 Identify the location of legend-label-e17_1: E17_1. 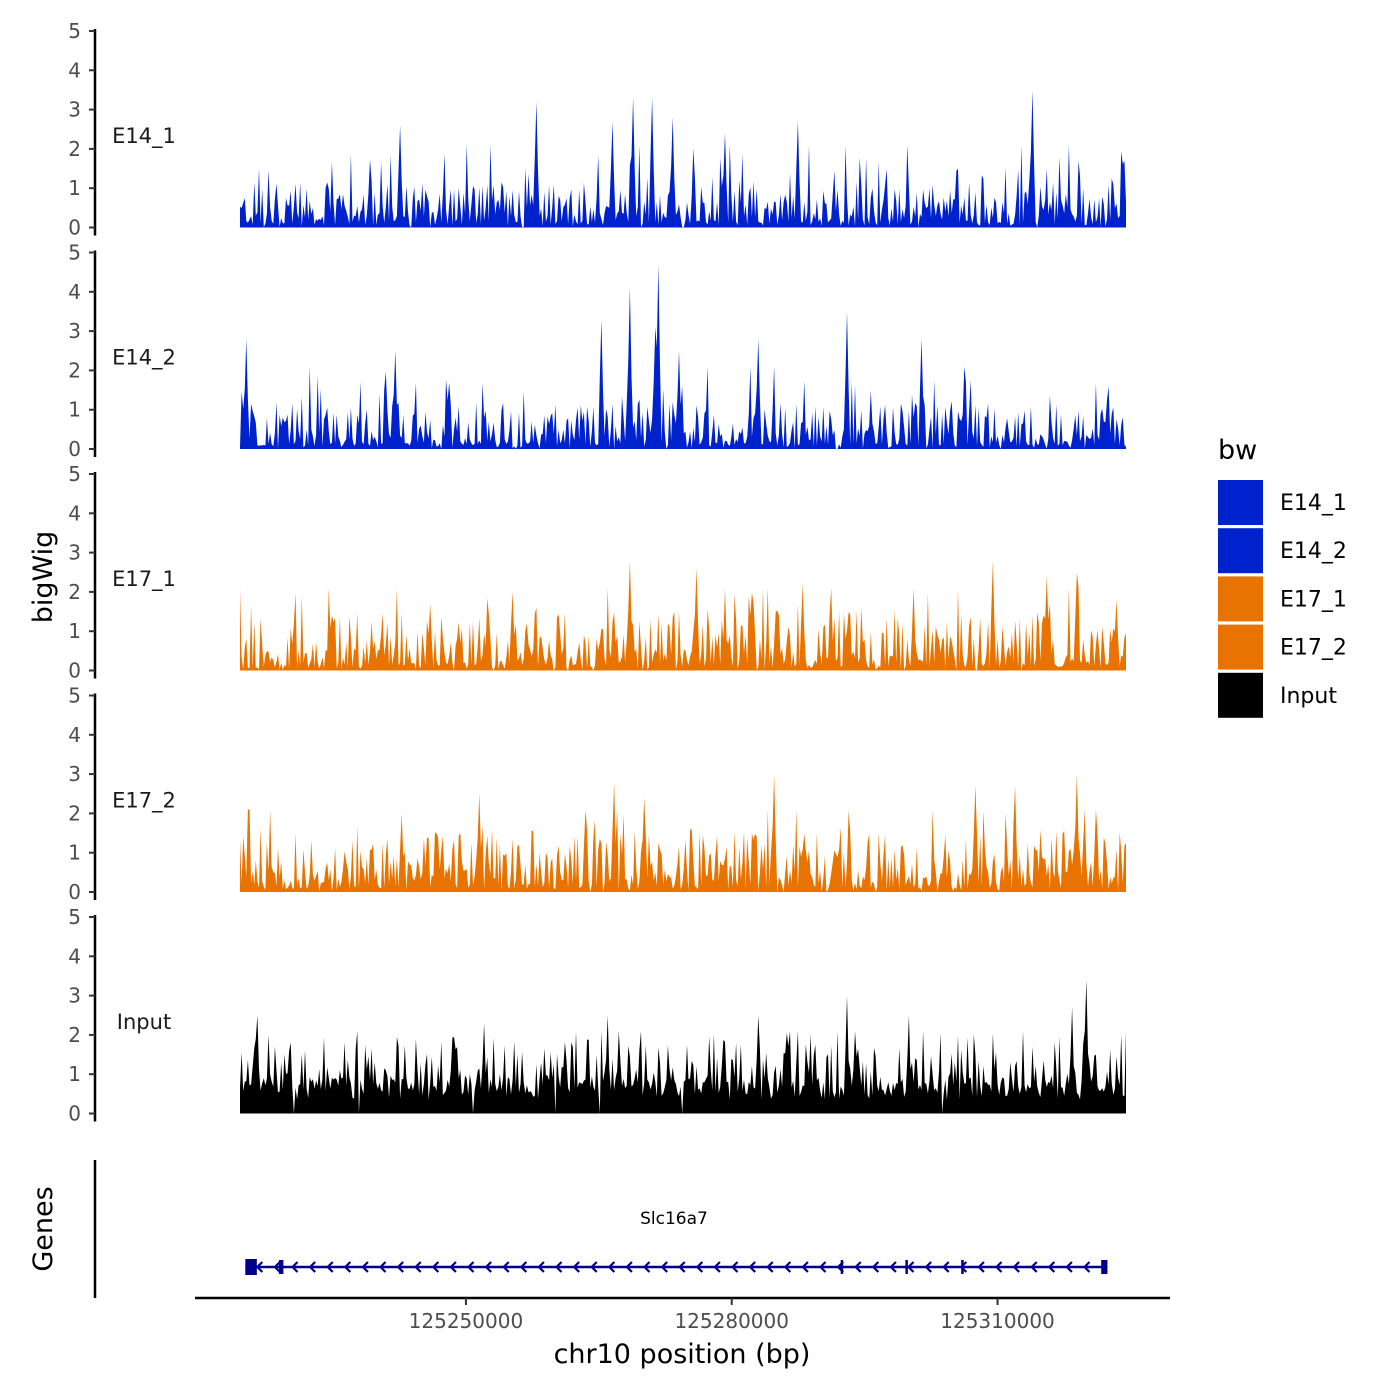
(1313, 599).